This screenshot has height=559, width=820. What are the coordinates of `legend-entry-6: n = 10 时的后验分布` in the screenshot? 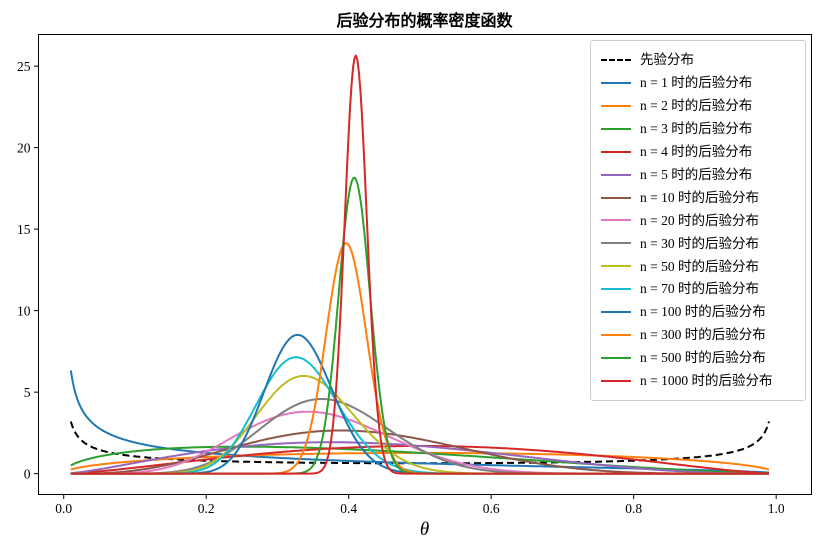 It's located at (698, 198).